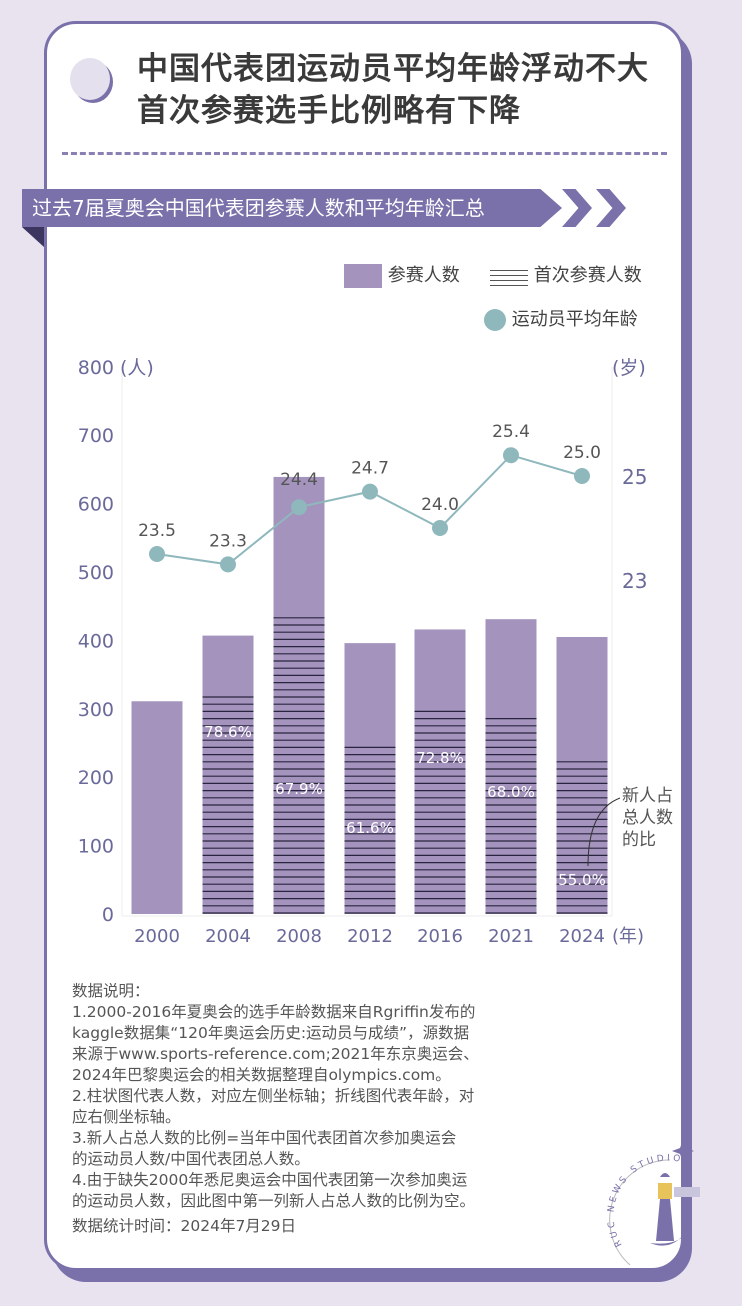 This screenshot has width=742, height=1306. I want to click on age-label: 23.3, so click(228, 541).